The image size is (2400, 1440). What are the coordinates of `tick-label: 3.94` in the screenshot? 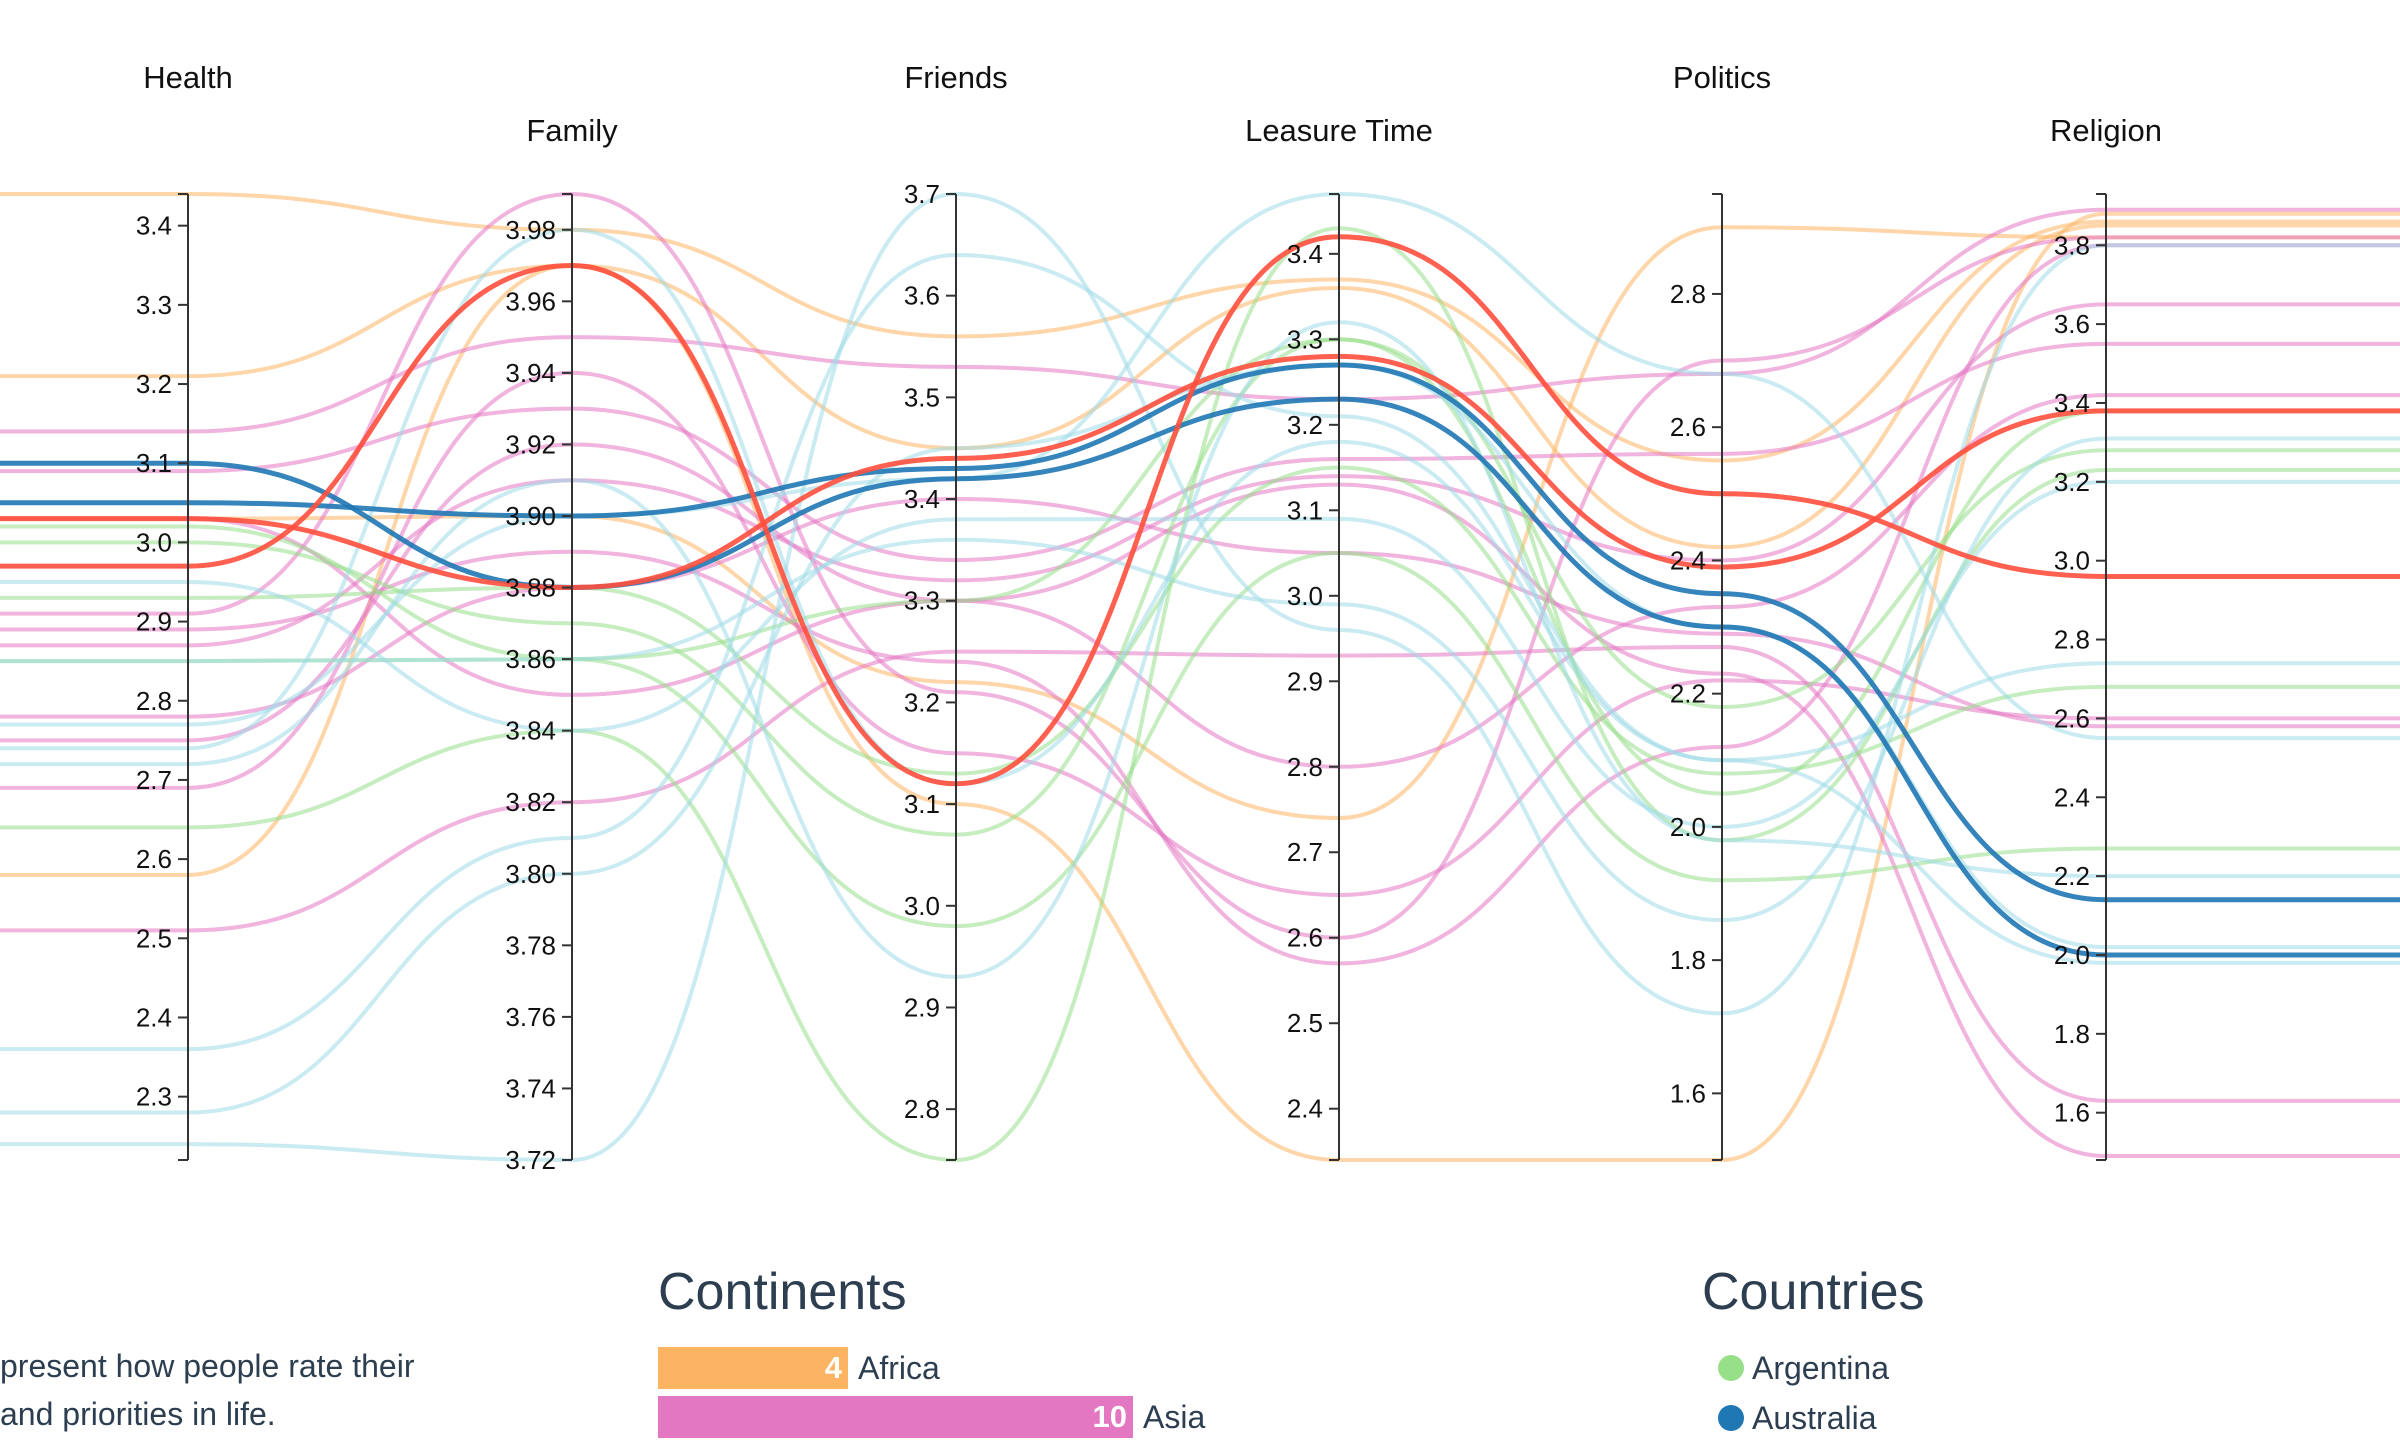 It's located at (530, 373).